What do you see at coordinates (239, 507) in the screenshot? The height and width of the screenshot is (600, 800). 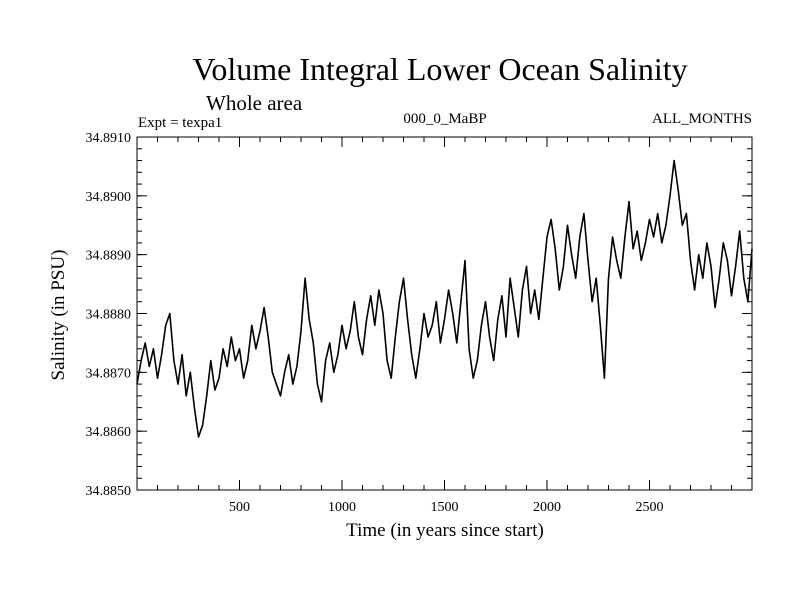 I see `x-tick-label: 500` at bounding box center [239, 507].